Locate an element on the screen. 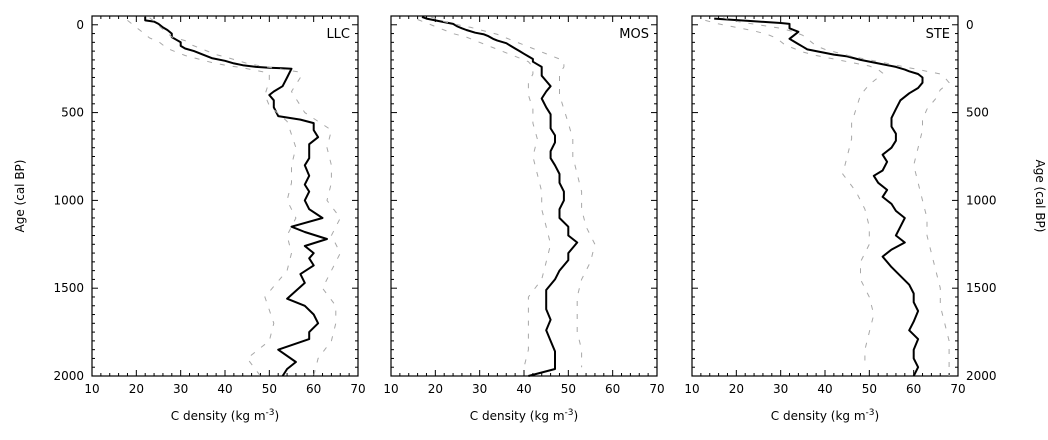 This screenshot has width=1048, height=440. panel-label: STE is located at coordinates (938, 34).